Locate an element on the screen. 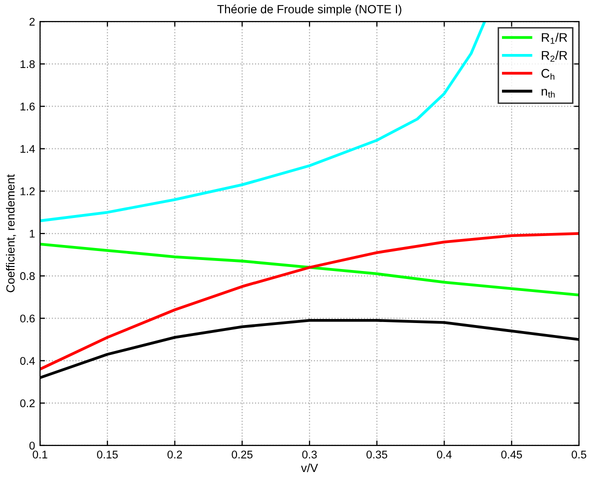 Image resolution: width=589 pixels, height=479 pixels. x-tick-label: 0.25 is located at coordinates (242, 454).